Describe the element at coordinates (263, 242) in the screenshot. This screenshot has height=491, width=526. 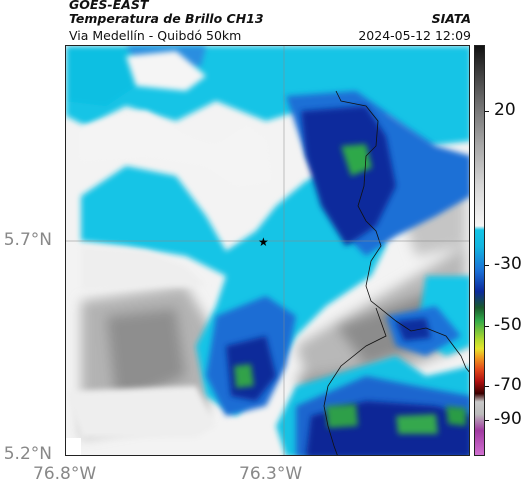
I see `star-marker: ★` at that location.